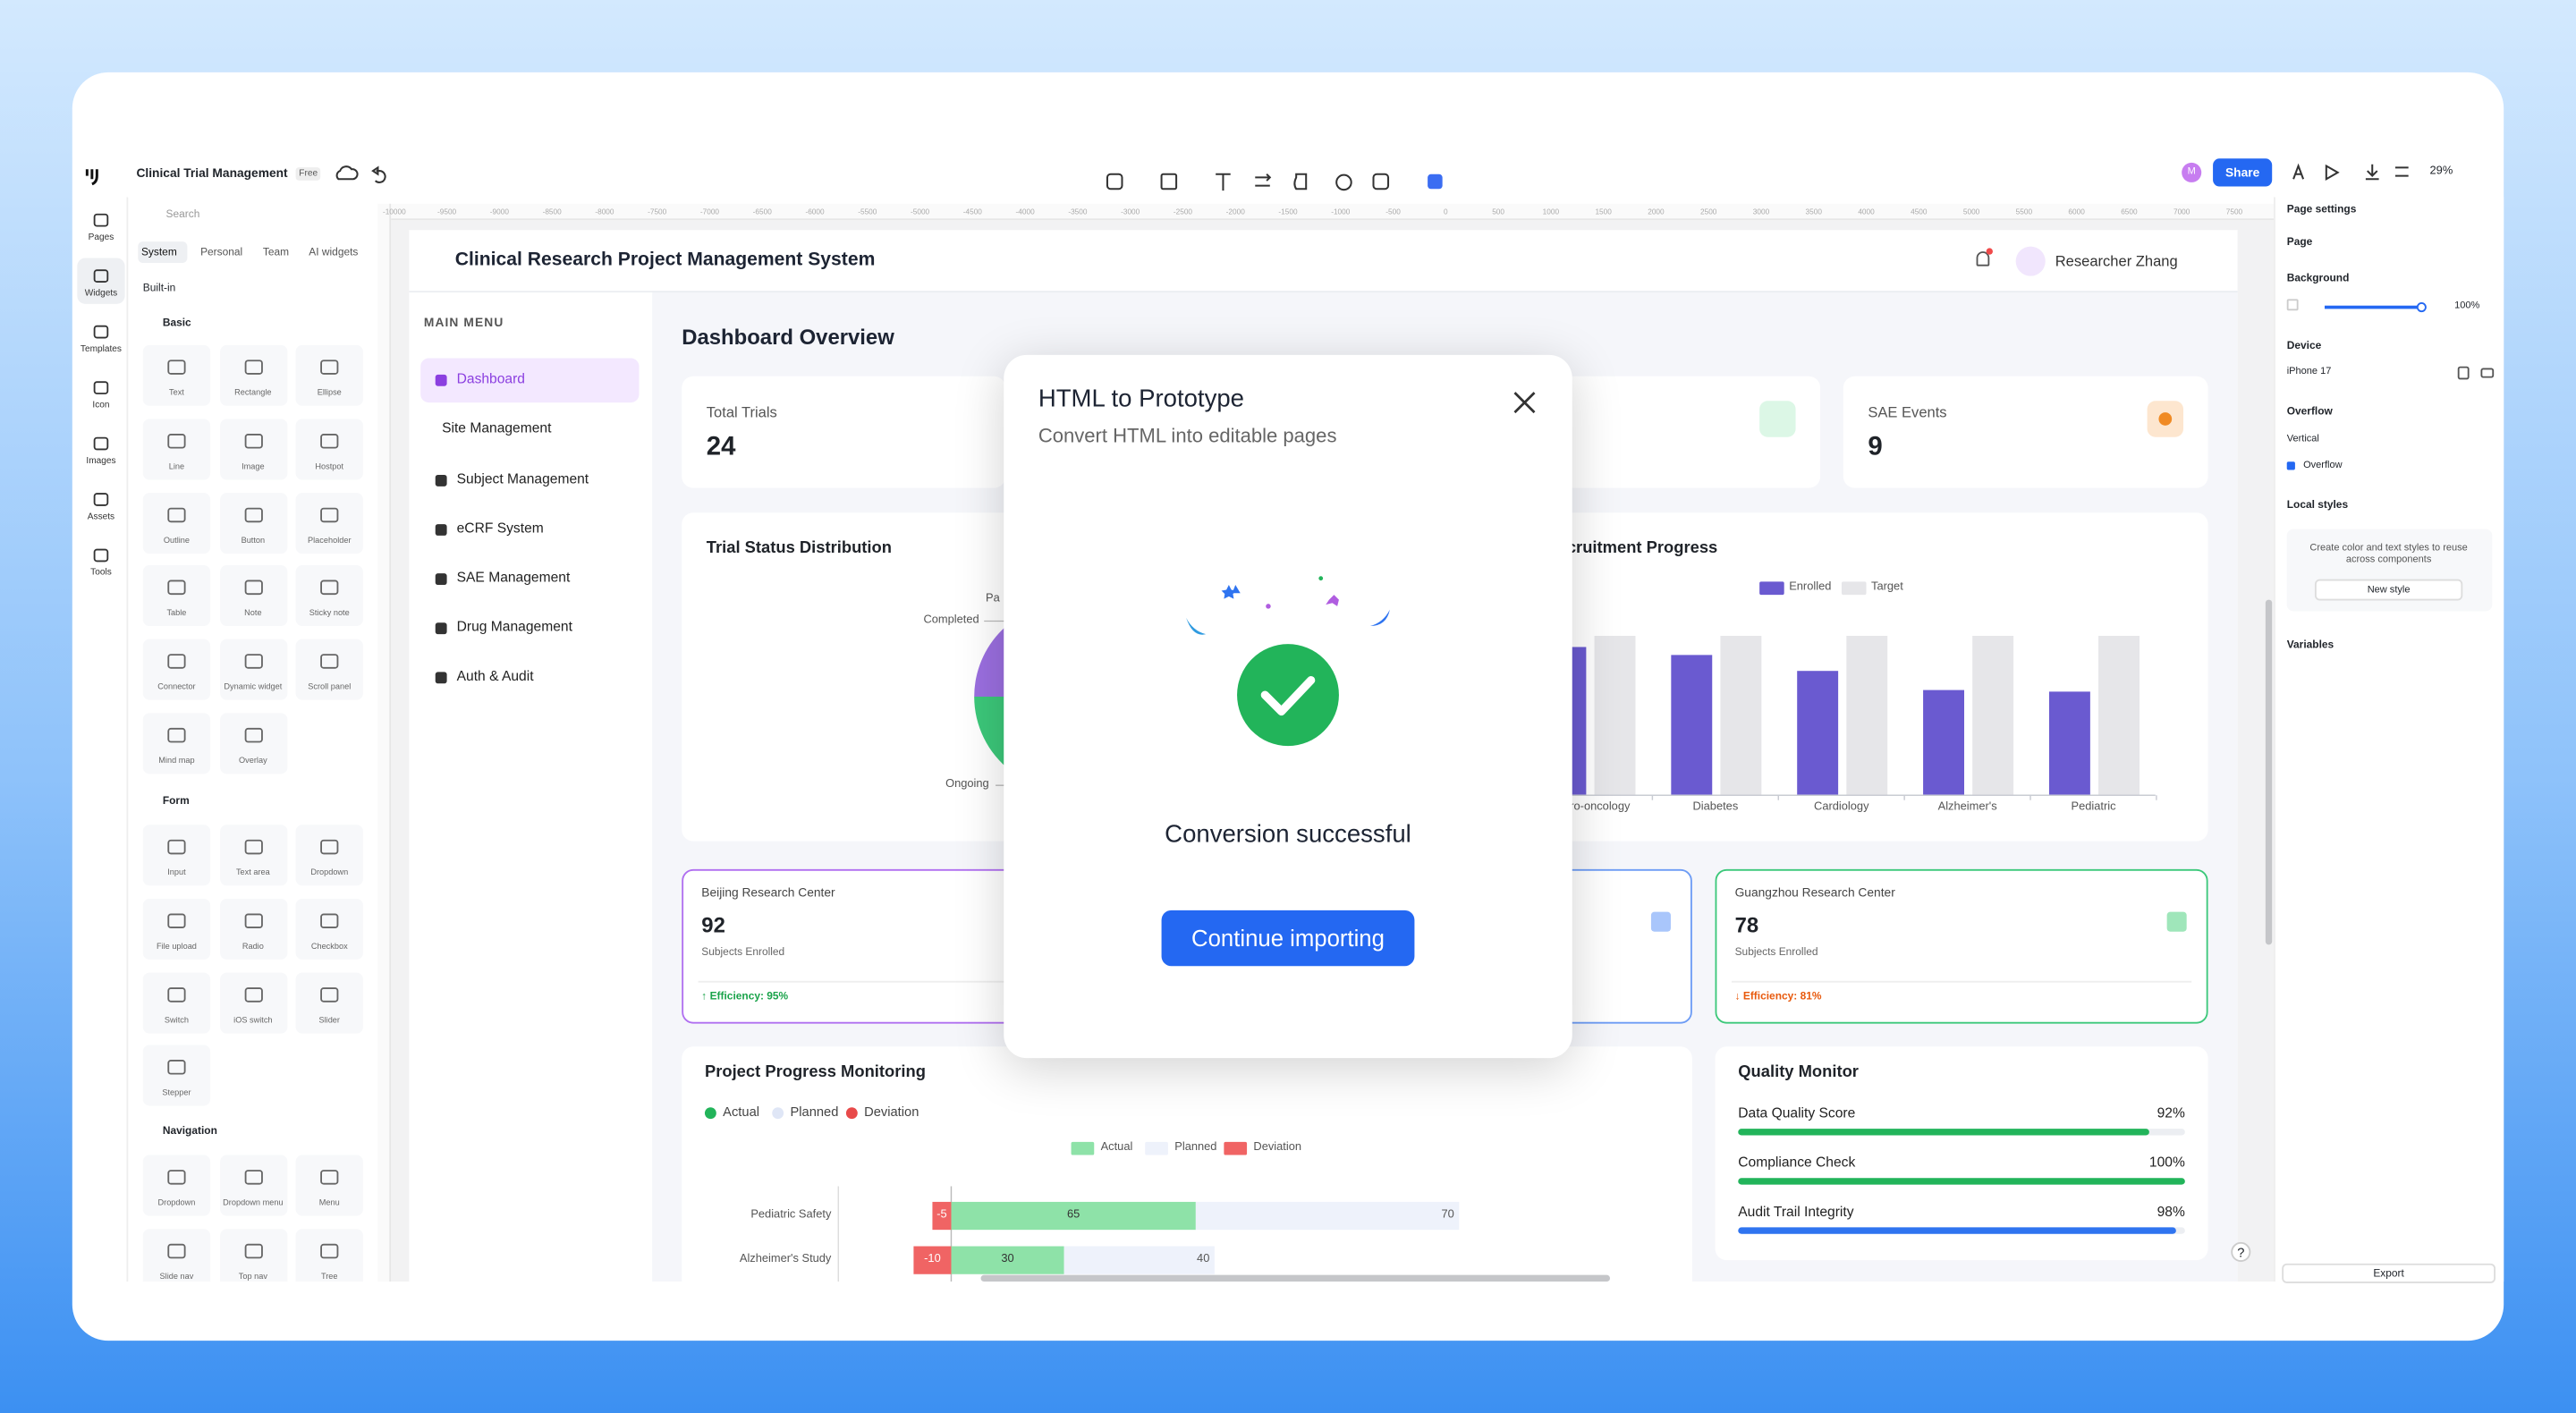 The image size is (2576, 1413). What do you see at coordinates (176, 323) in the screenshot?
I see `section-title: Basic` at bounding box center [176, 323].